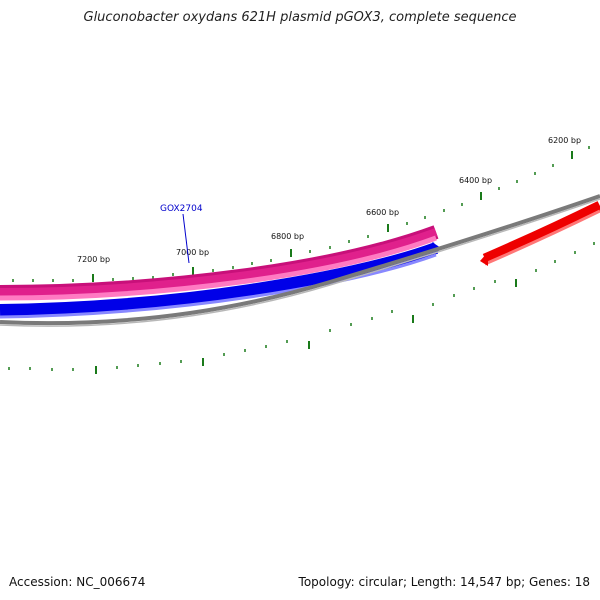 This screenshot has width=600, height=600. Describe the element at coordinates (181, 209) in the screenshot. I see `gene-label-gox2704: GOX2704` at that location.